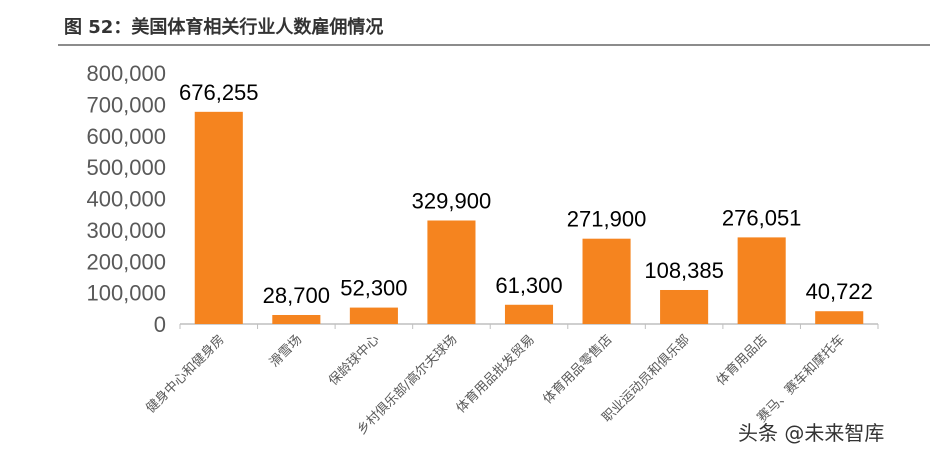  Describe the element at coordinates (185, 374) in the screenshot. I see `x-category-label: 健身中心和健身房` at that location.